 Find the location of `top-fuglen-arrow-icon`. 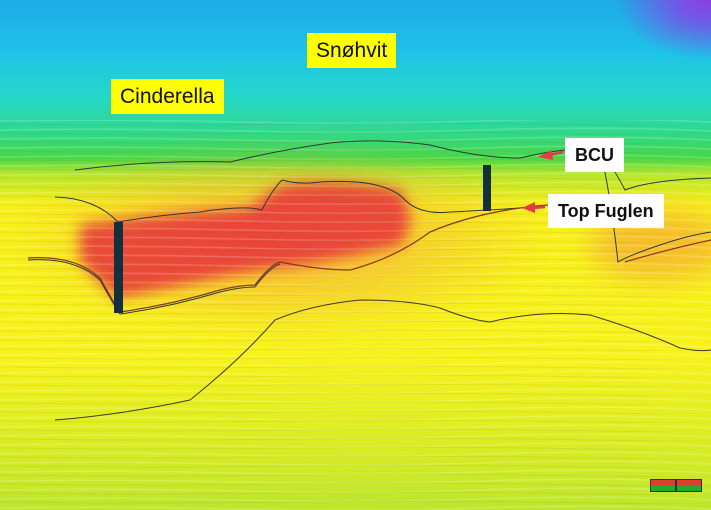

top-fuglen-arrow-icon is located at coordinates (534, 207).